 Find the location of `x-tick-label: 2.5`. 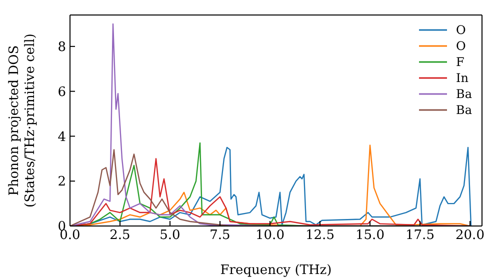

x-tick-label: 2.5 is located at coordinates (120, 236).